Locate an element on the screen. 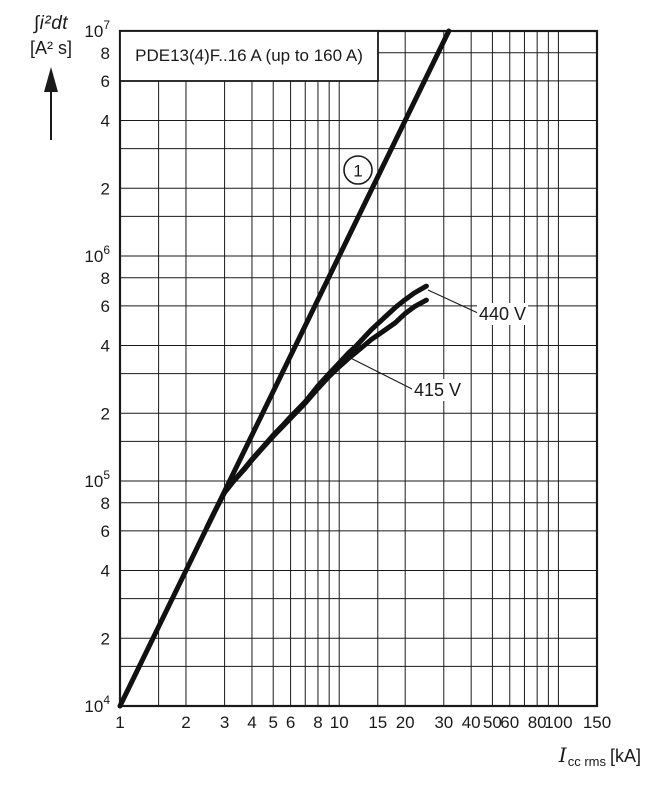  x-tick-label: 10 is located at coordinates (339, 722).